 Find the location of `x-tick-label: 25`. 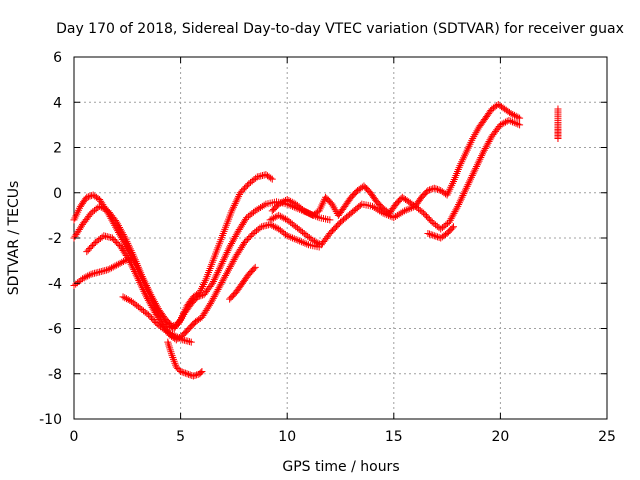

x-tick-label: 25 is located at coordinates (607, 437).